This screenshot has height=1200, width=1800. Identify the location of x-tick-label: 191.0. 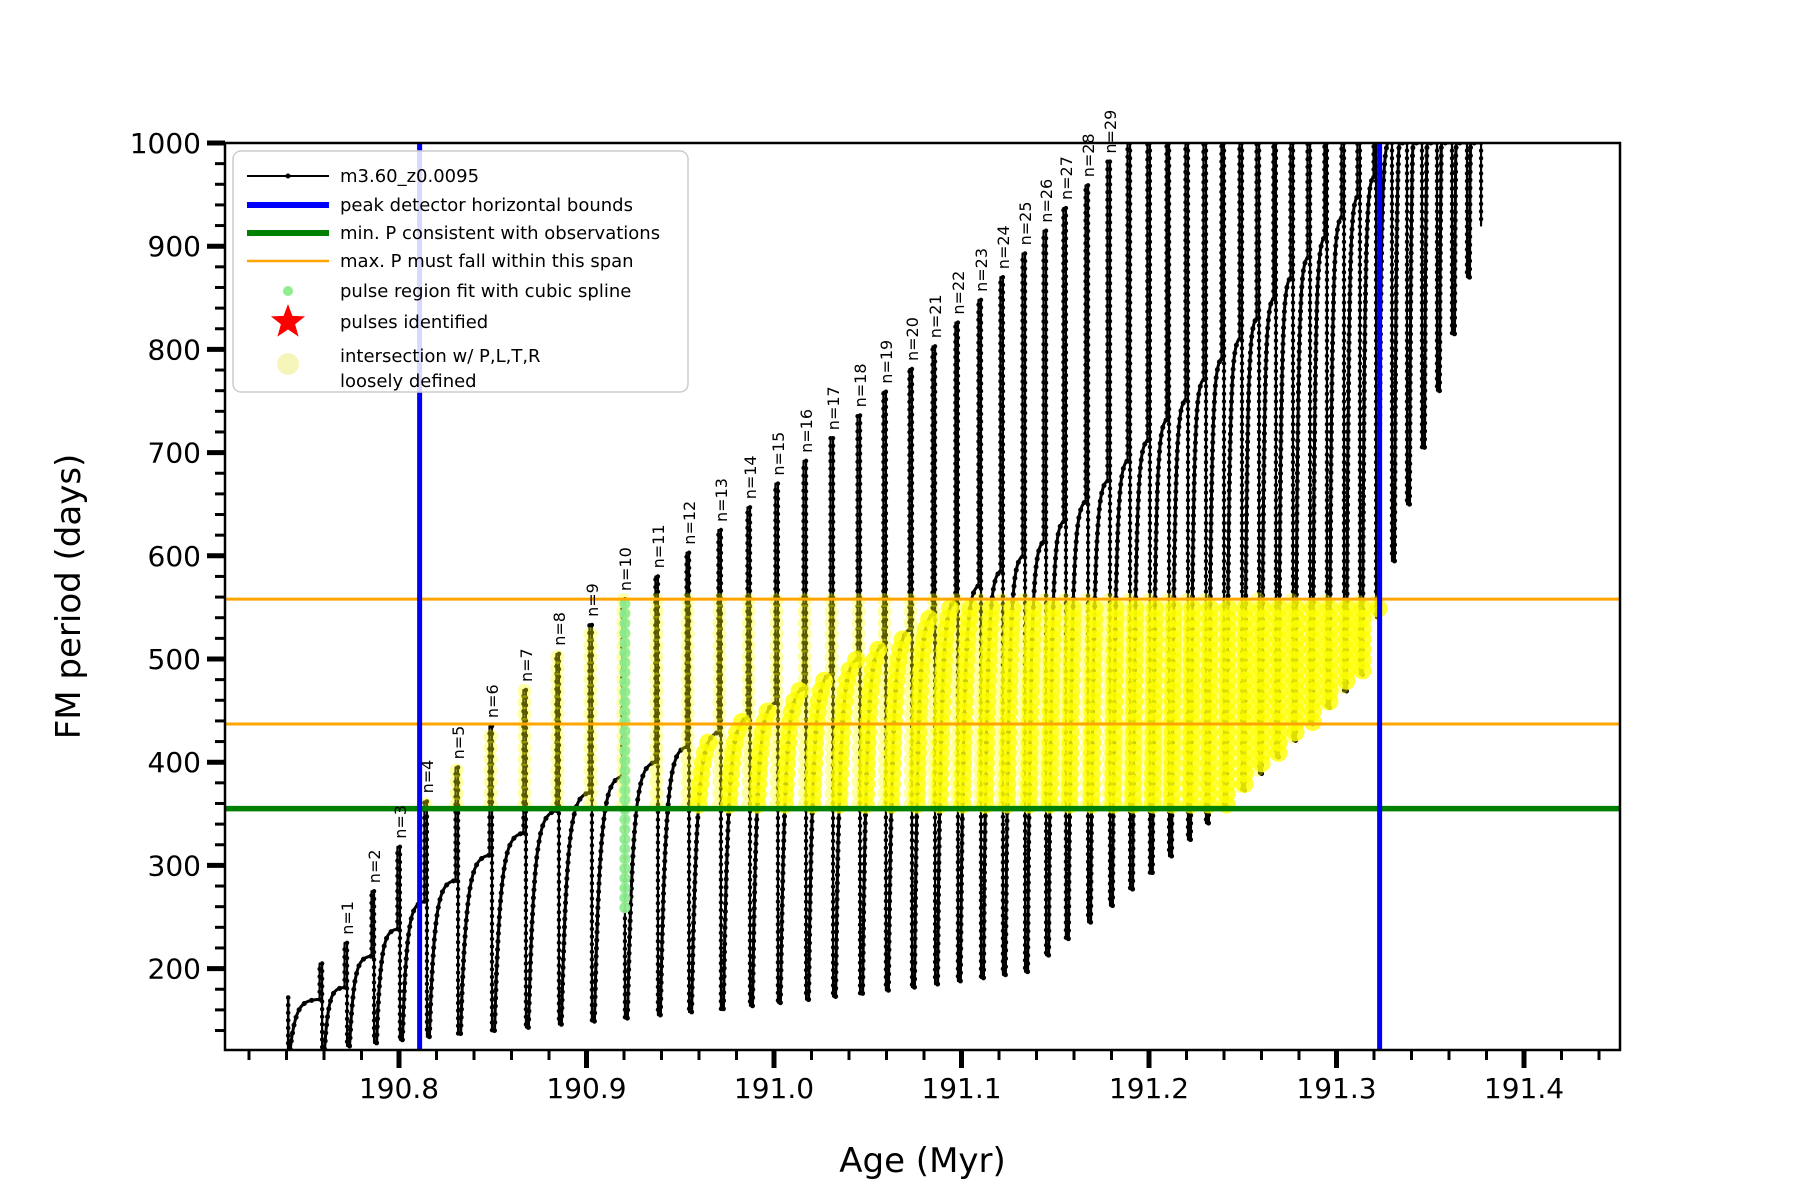
(774, 1088).